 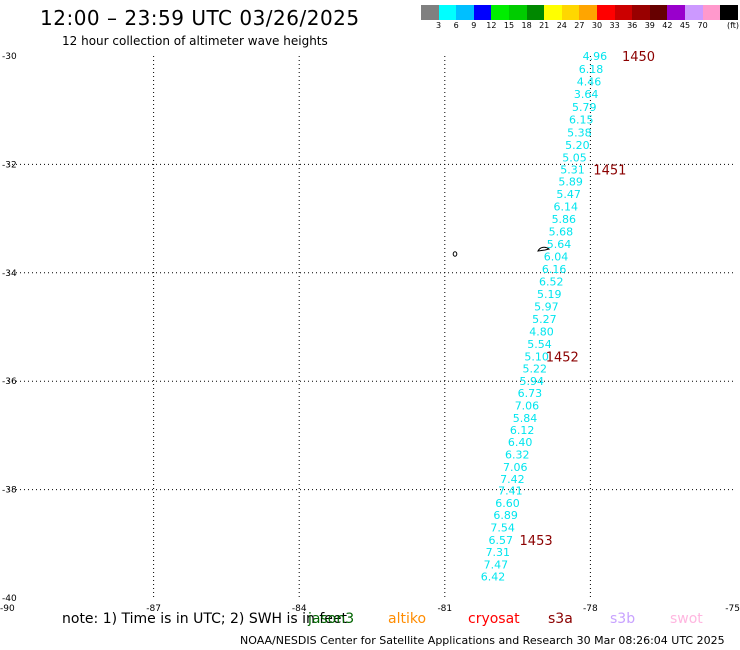 I want to click on x-tick-label: -84, so click(x=299, y=609).